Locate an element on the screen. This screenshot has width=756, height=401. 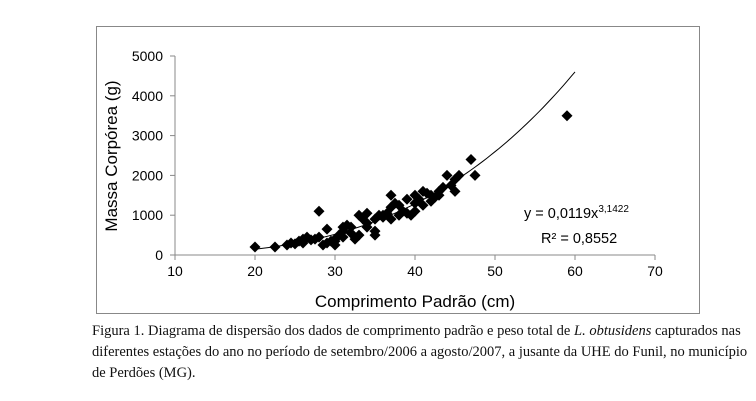
x-tick-label: 50 is located at coordinates (495, 271).